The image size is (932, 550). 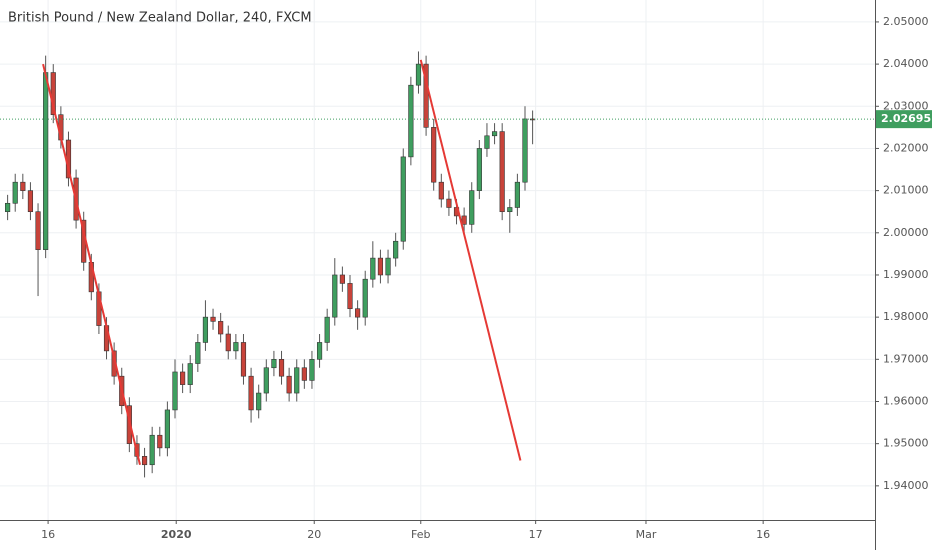 I want to click on y-tick-label: 1.94000, so click(x=906, y=485).